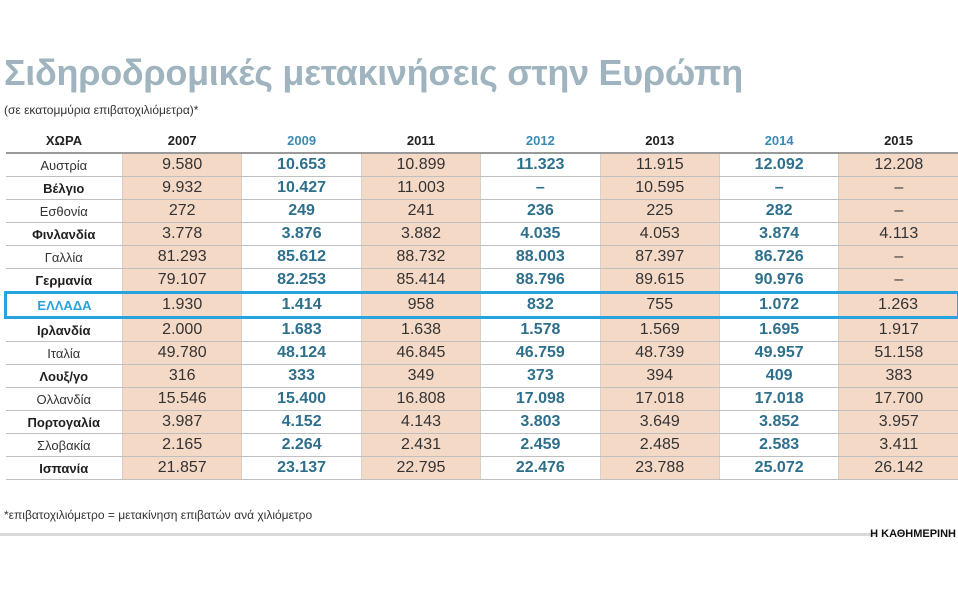  Describe the element at coordinates (659, 399) in the screenshot. I see `value-cell-2013: 17.018` at that location.